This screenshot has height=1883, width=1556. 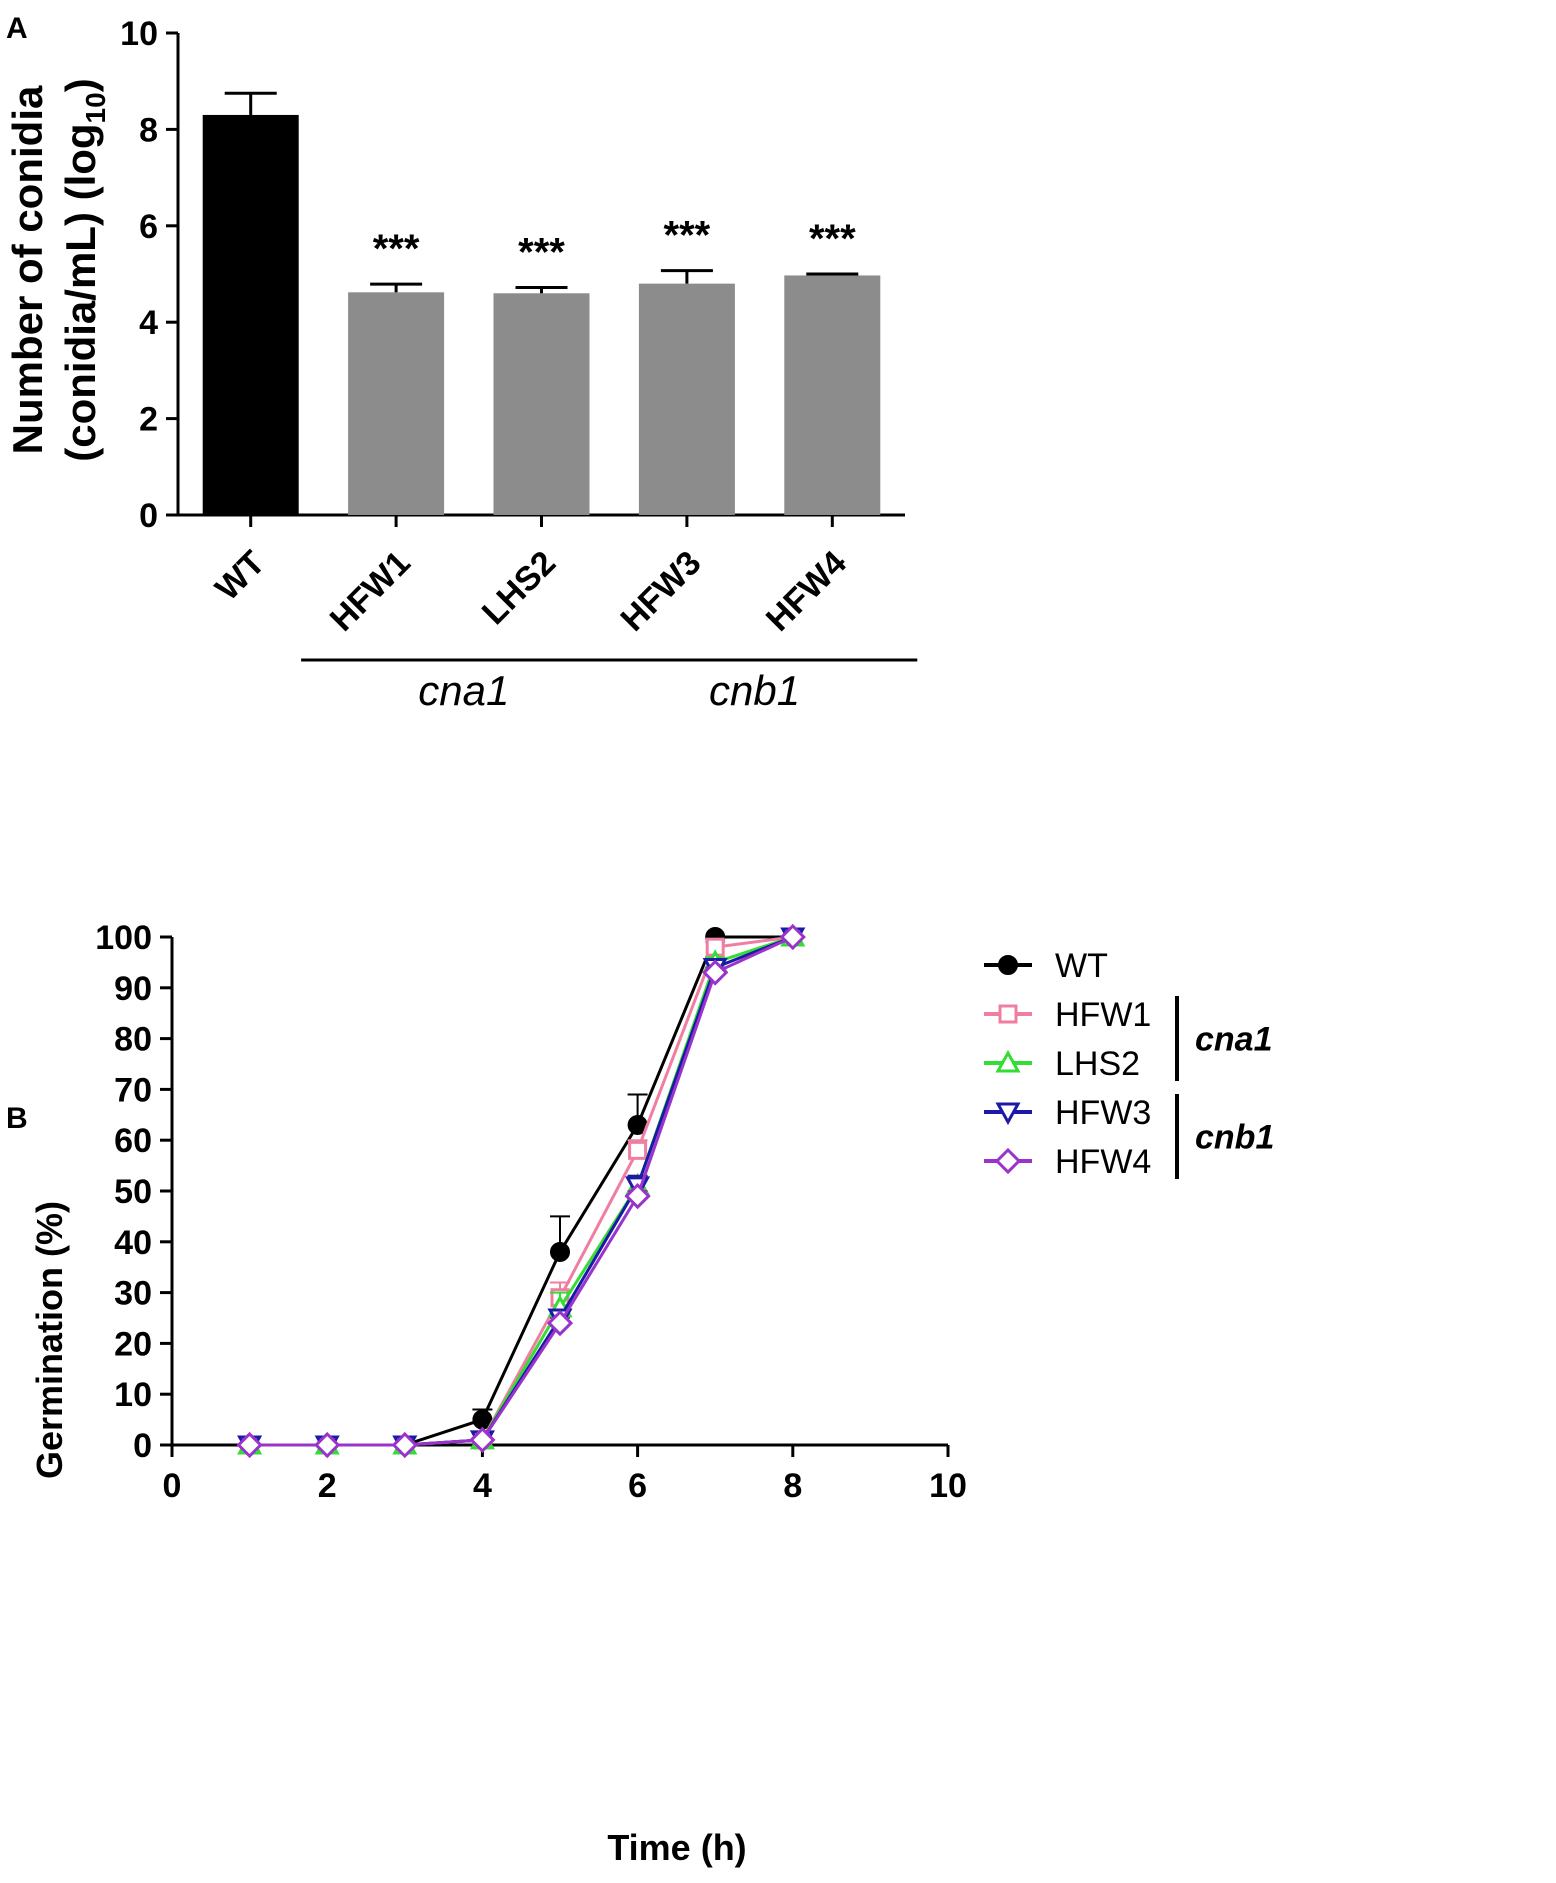 I want to click on panel-b-y-tick-label: 50, so click(x=133, y=1192).